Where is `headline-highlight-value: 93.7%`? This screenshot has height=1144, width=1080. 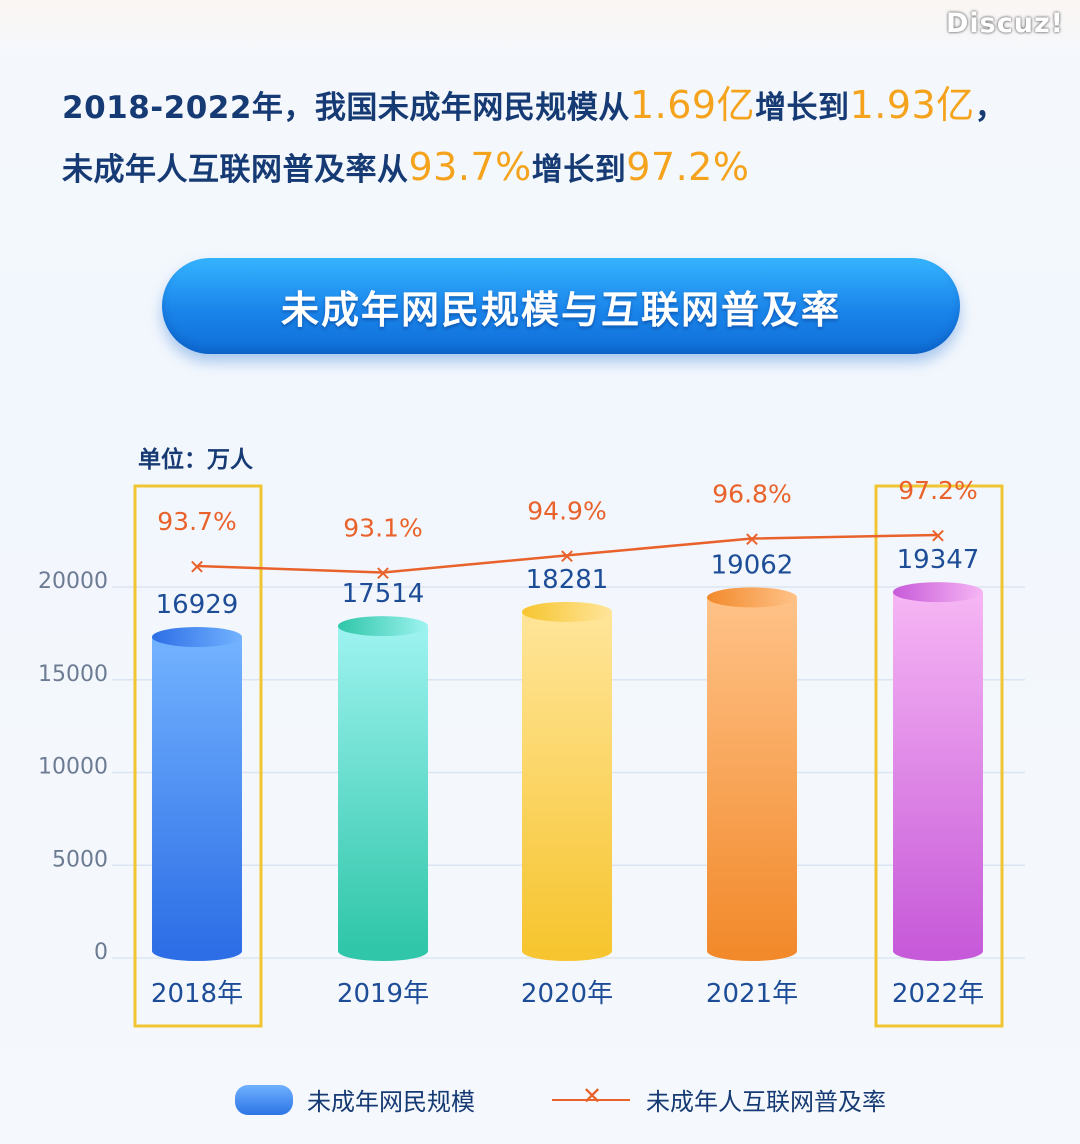 headline-highlight-value: 93.7% is located at coordinates (470, 167).